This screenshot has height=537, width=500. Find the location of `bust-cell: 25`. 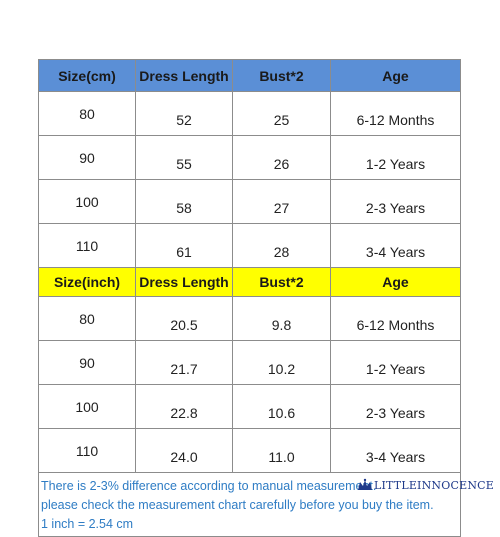

bust-cell: 25 is located at coordinates (281, 113).